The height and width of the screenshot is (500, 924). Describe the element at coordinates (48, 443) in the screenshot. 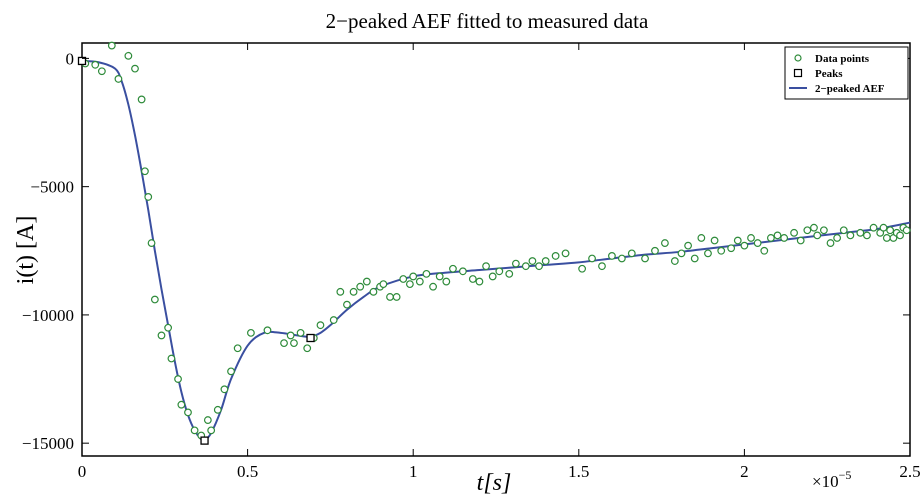

I see `y-tick-label: −15000` at that location.